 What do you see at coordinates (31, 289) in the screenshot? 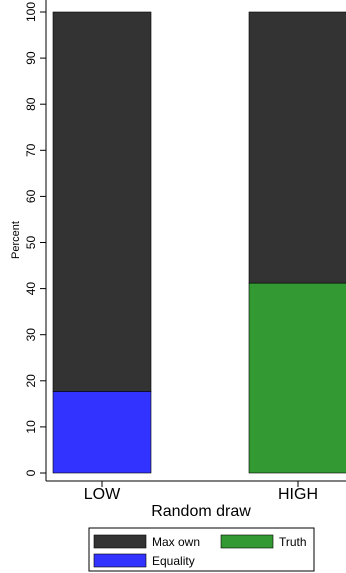
I see `y-tick-label: 40` at bounding box center [31, 289].